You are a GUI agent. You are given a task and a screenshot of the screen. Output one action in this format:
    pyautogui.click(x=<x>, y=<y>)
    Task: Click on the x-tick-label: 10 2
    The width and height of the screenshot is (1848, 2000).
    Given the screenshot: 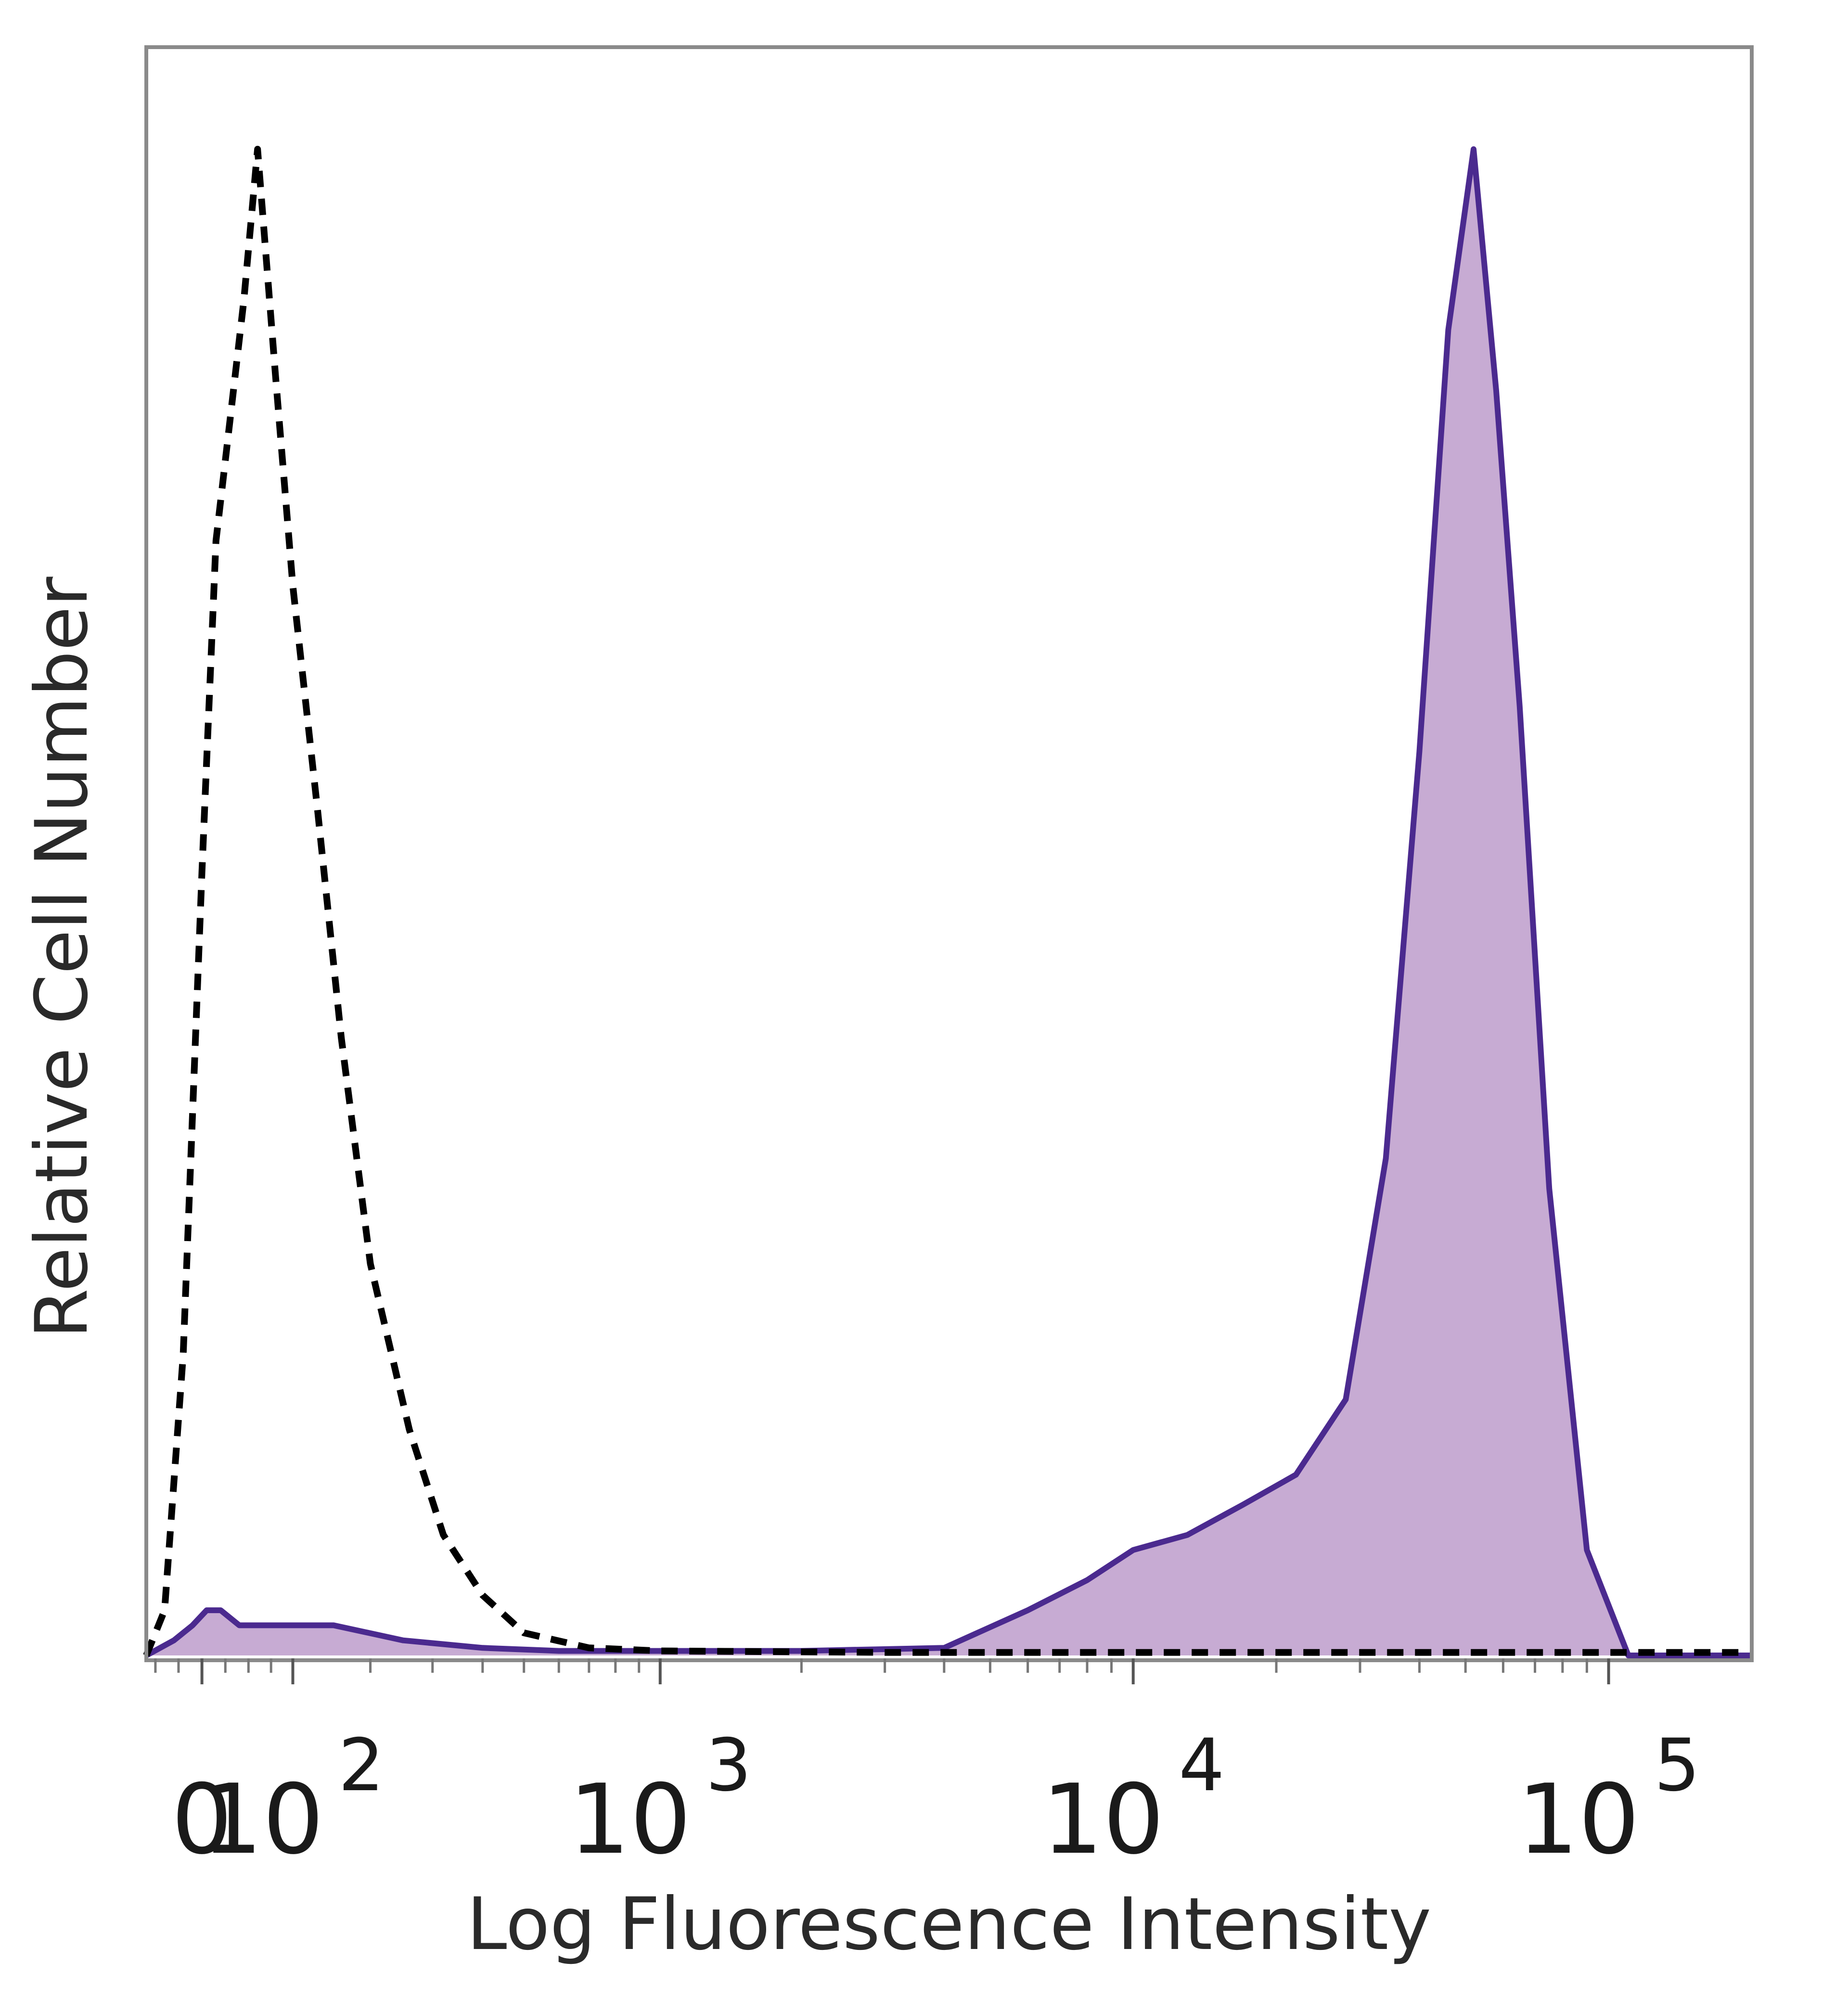 What is the action you would take?
    pyautogui.click(x=293, y=1800)
    